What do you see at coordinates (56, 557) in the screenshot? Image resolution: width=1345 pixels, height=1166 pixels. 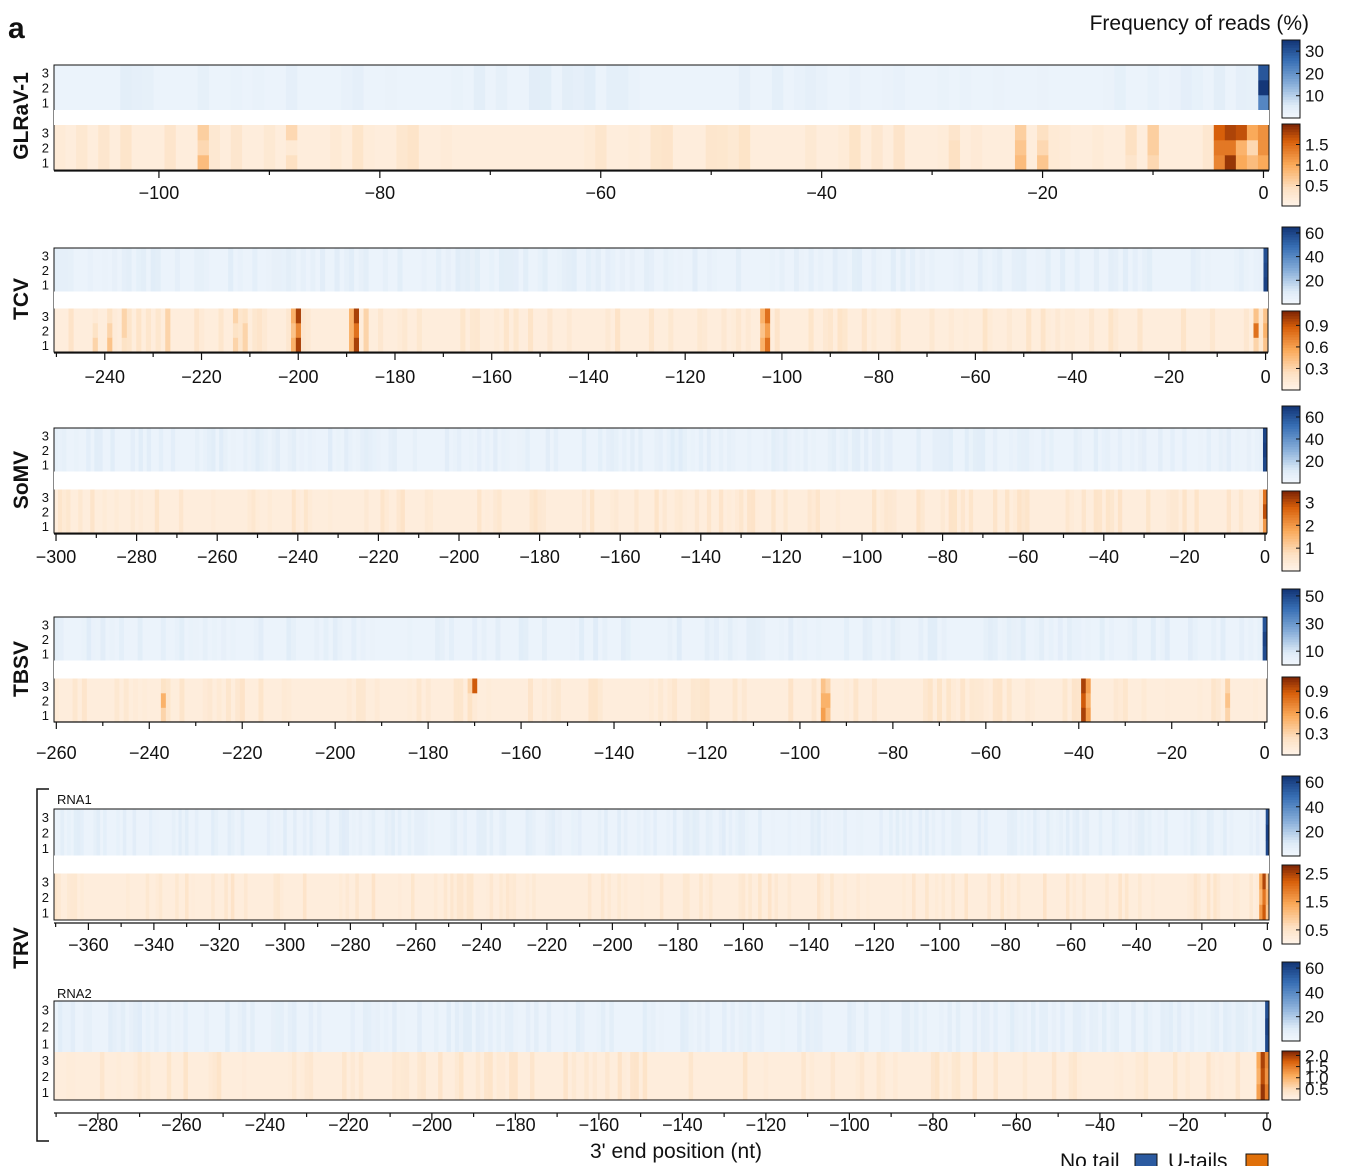 I see `x-tick-label: −300` at bounding box center [56, 557].